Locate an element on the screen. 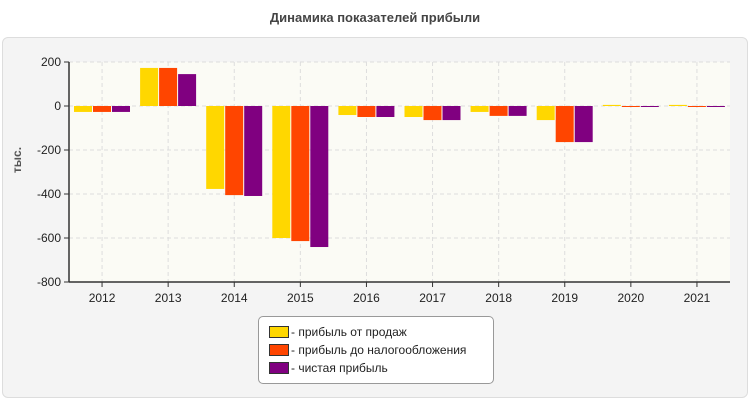 The image size is (750, 400). y-tick-label: -600 is located at coordinates (49, 238).